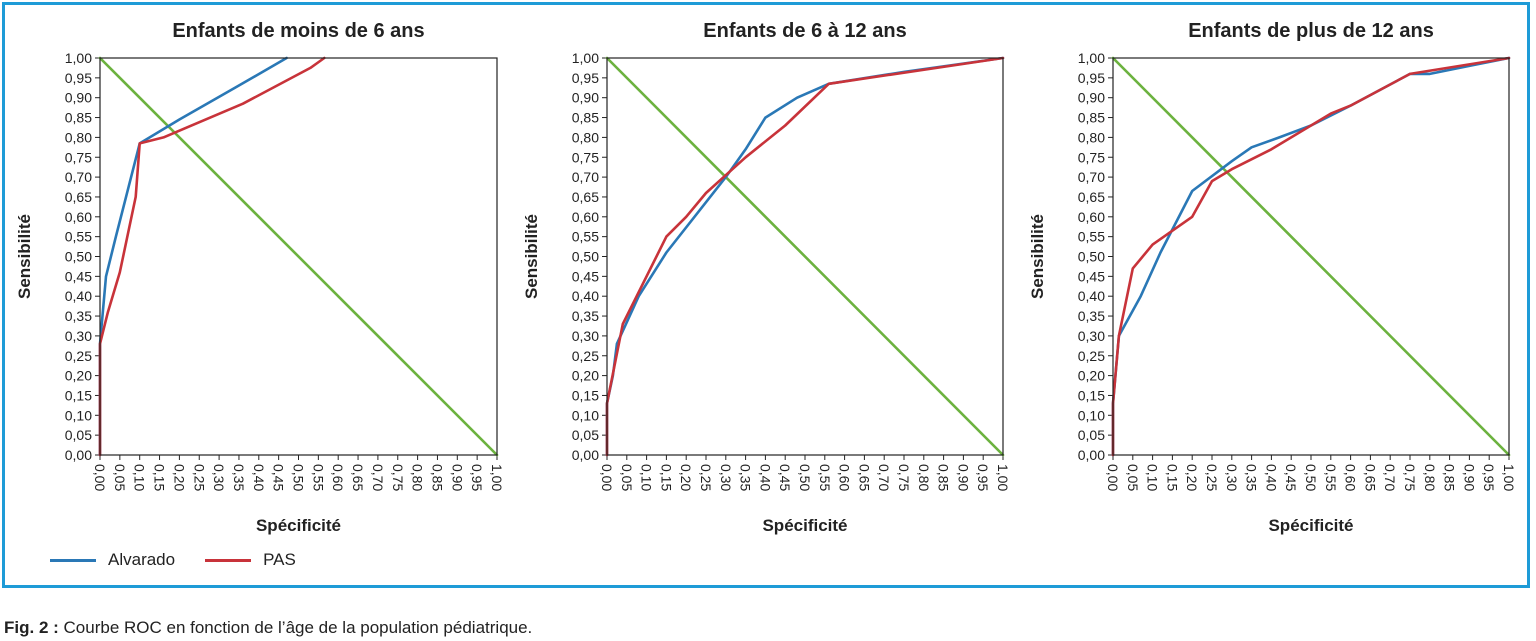 The image size is (1536, 641). I want to click on chart-title: Enfants de plus de 12 ans, so click(1311, 31).